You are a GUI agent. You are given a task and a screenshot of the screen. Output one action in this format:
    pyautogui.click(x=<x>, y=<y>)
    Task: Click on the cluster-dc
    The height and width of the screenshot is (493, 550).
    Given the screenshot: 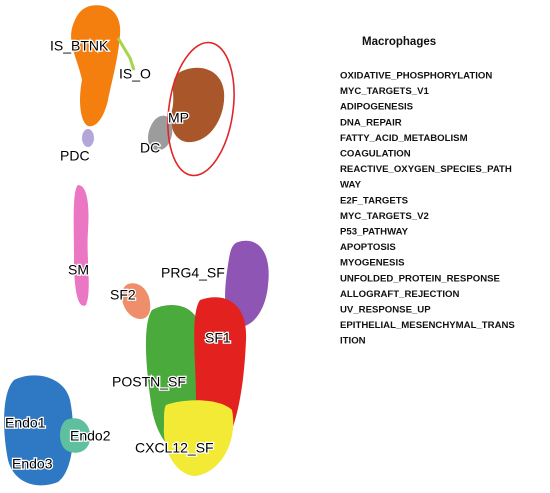 What is the action you would take?
    pyautogui.click(x=160, y=133)
    